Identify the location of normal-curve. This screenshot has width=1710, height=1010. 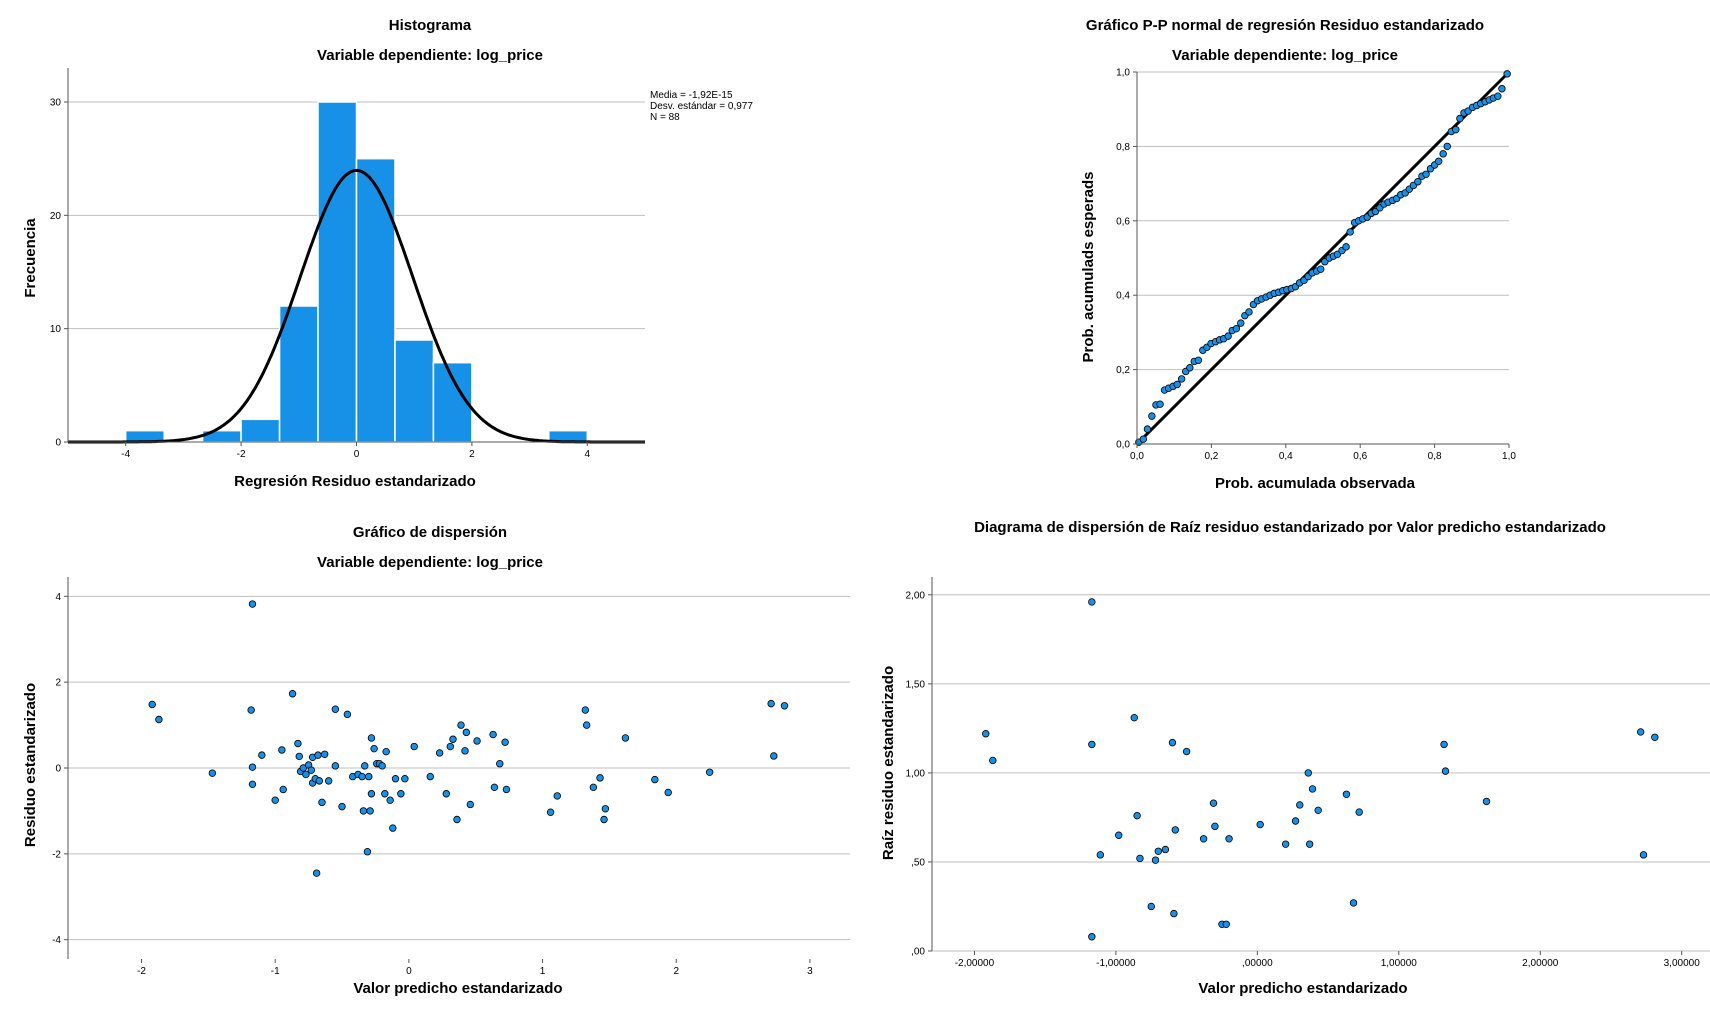
(356, 306).